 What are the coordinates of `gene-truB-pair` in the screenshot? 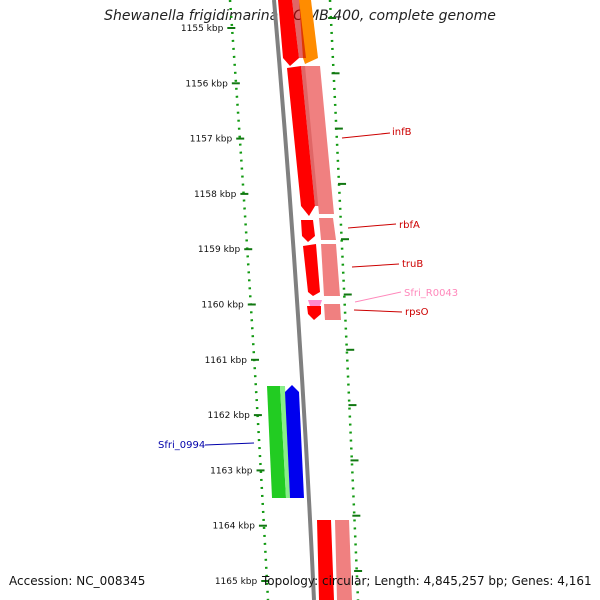 It's located at (330, 270).